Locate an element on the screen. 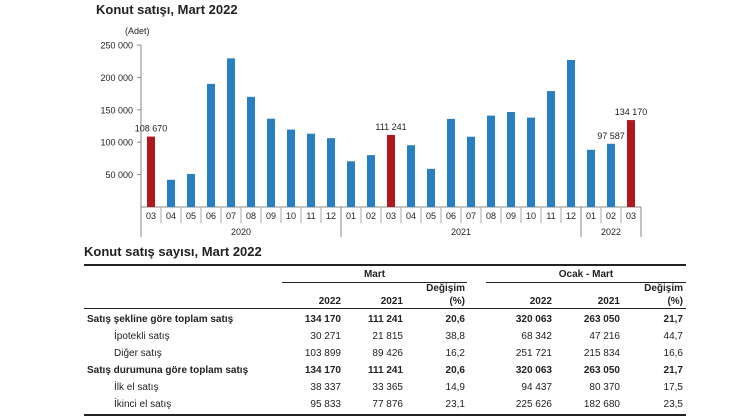 This screenshot has height=420, width=730. header-rule is located at coordinates (385, 308).